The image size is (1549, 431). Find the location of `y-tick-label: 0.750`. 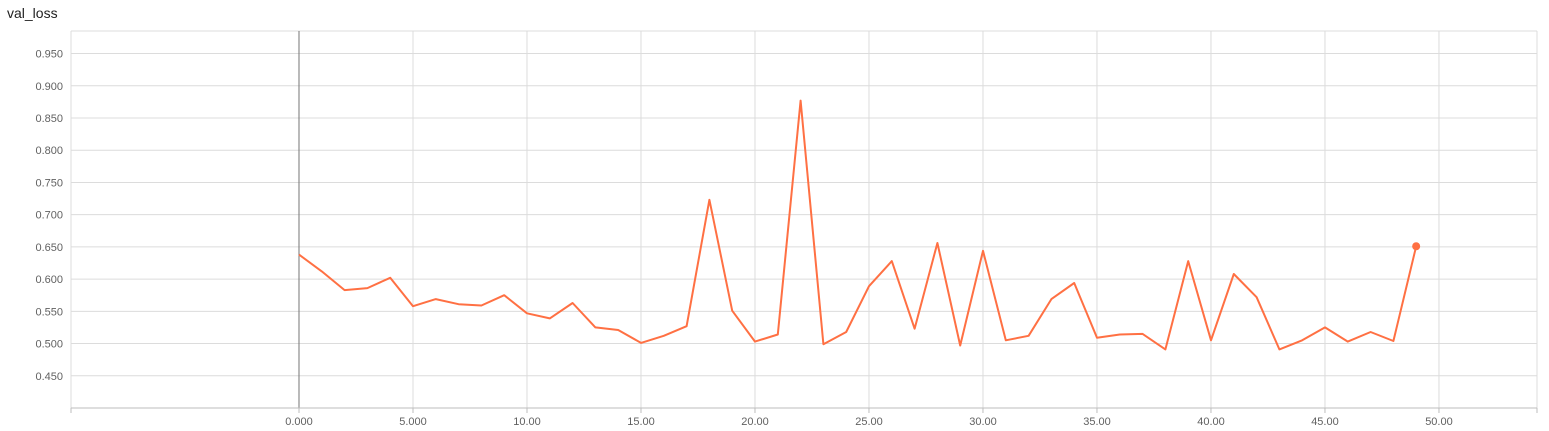

y-tick-label: 0.750 is located at coordinates (49, 183).